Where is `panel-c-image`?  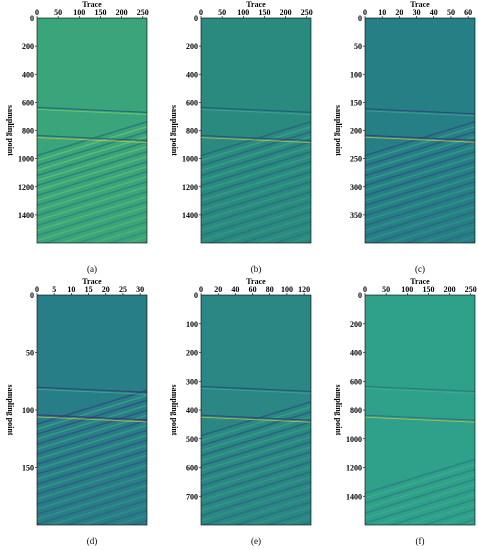
panel-c-image is located at coordinates (420, 130).